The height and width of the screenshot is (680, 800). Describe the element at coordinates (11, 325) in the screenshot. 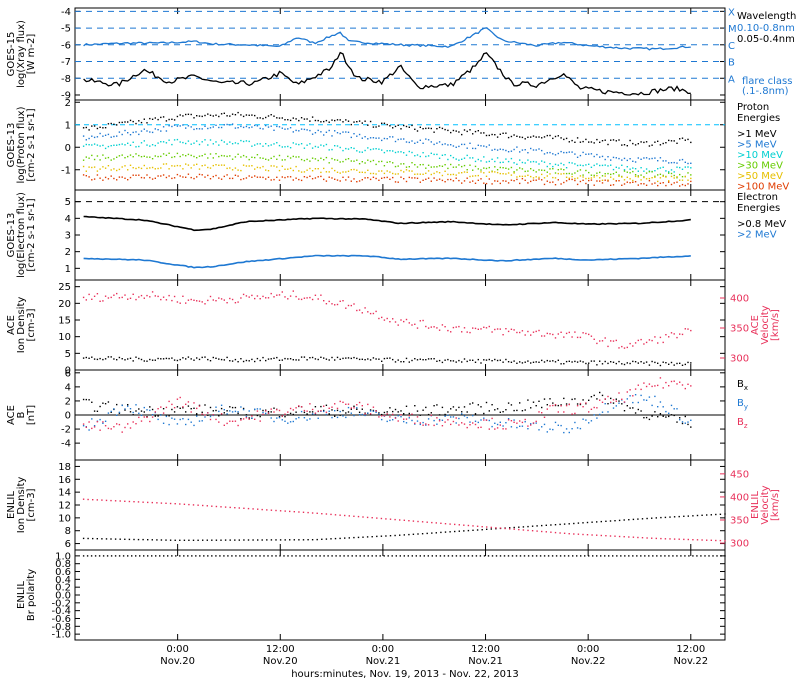

I see `y-axis-label-line: ACE` at that location.